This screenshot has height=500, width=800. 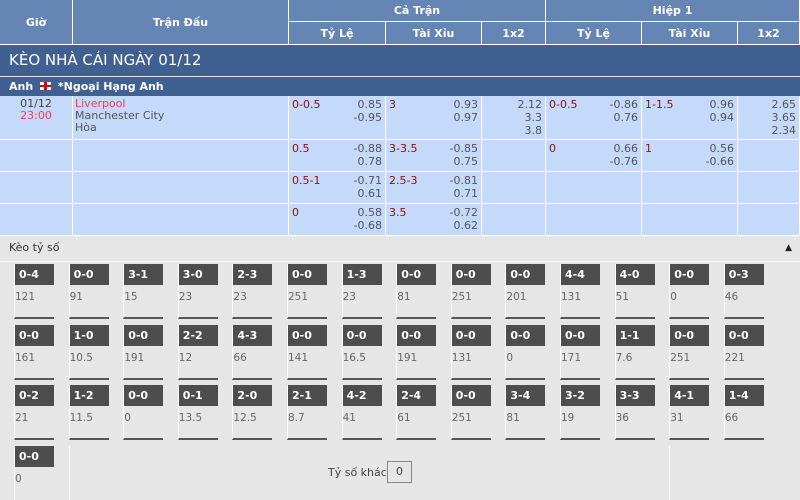 I want to click on header-ft-tai-xiu: Tài Xỉu, so click(x=434, y=33).